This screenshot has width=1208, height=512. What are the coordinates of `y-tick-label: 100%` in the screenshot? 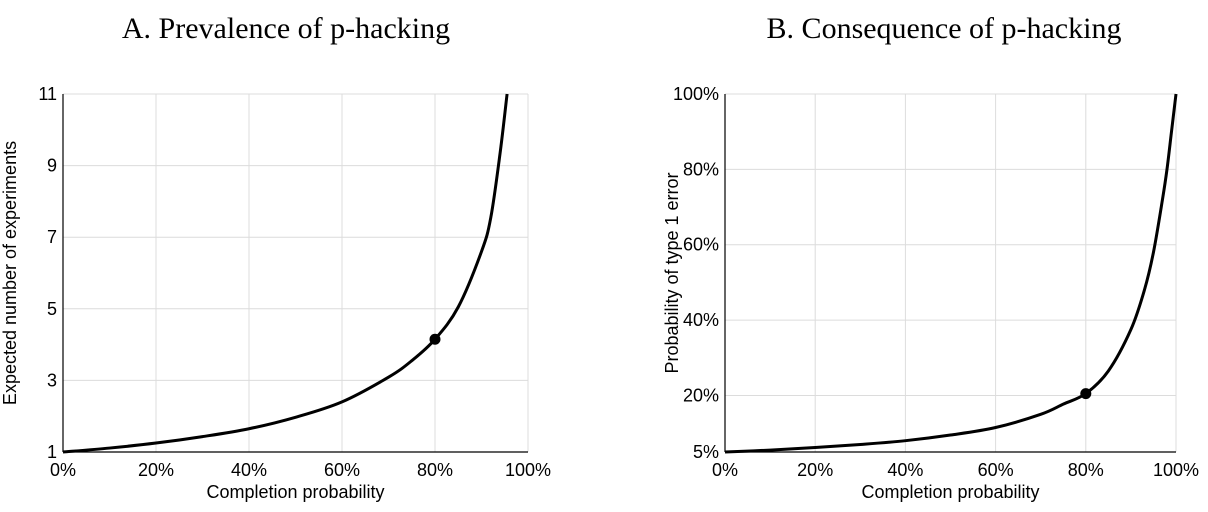 It's located at (696, 94).